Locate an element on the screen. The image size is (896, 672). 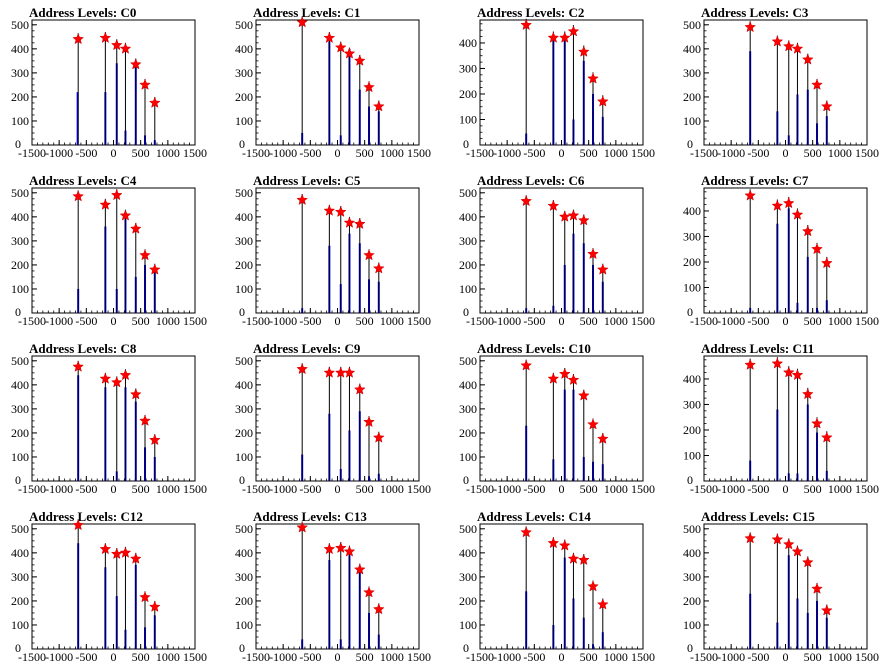
panel-title: Address Levels: C2 is located at coordinates (530, 12).